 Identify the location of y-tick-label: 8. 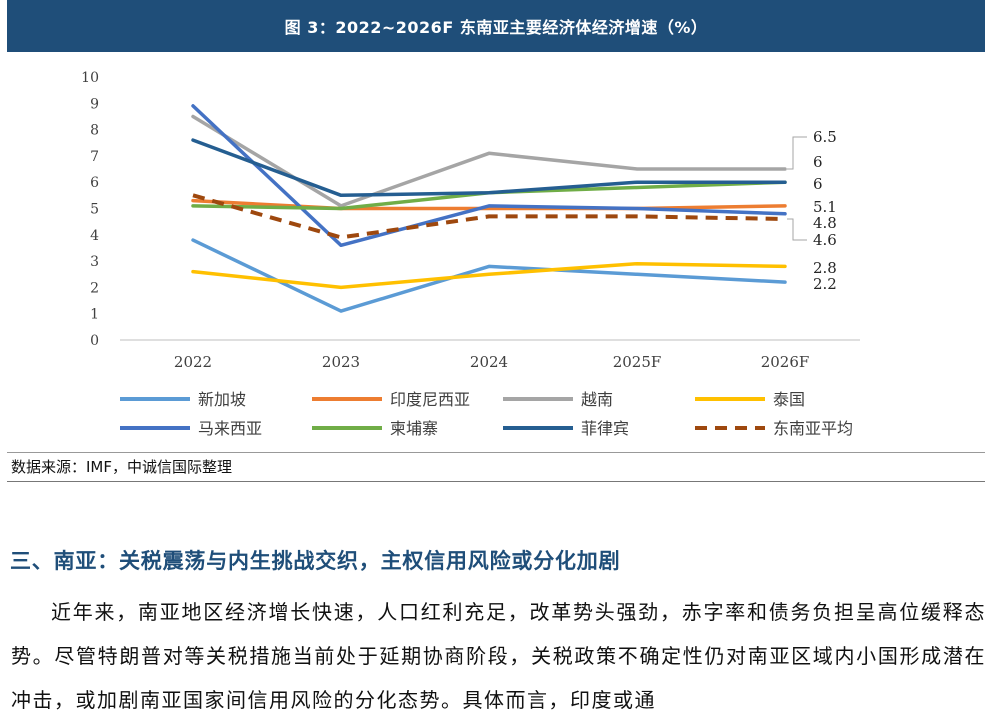
(94, 131).